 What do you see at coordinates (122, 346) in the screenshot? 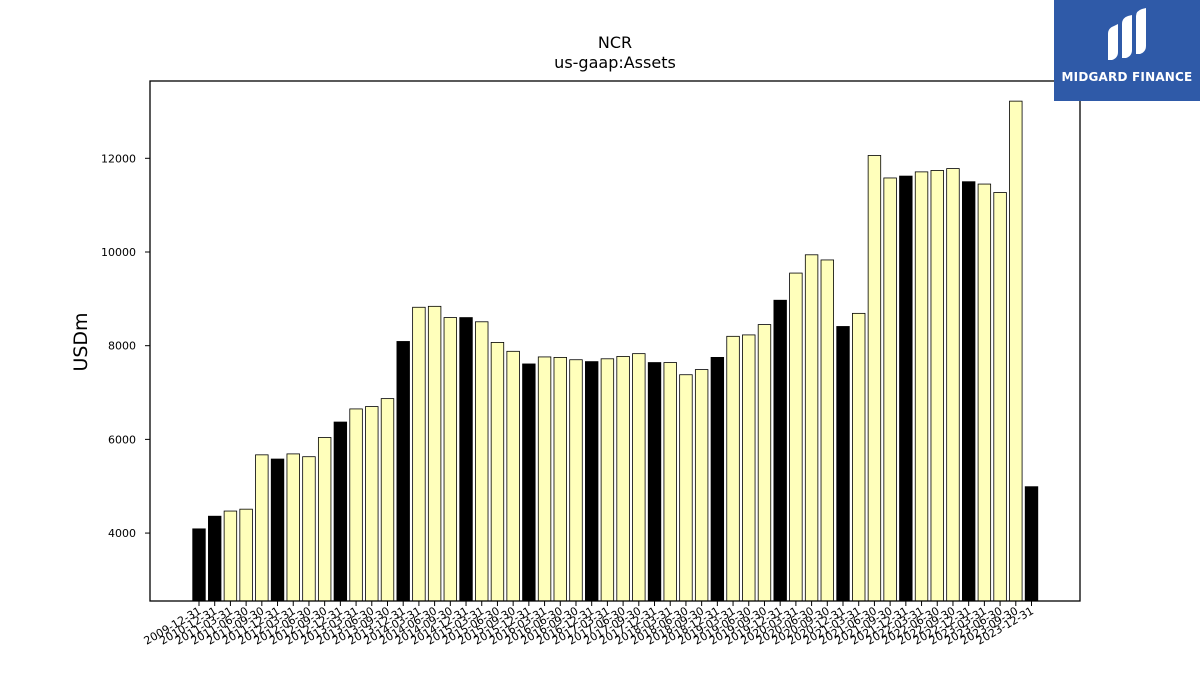
I see `y-tick-label: 8000` at bounding box center [122, 346].